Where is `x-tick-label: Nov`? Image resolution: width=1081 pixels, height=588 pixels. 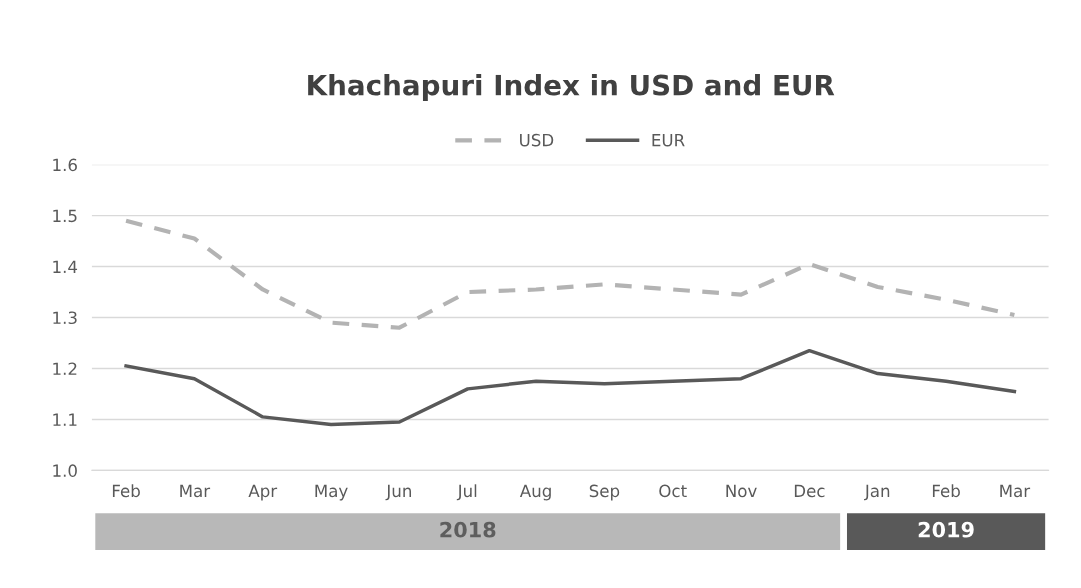 x-tick-label: Nov is located at coordinates (741, 491).